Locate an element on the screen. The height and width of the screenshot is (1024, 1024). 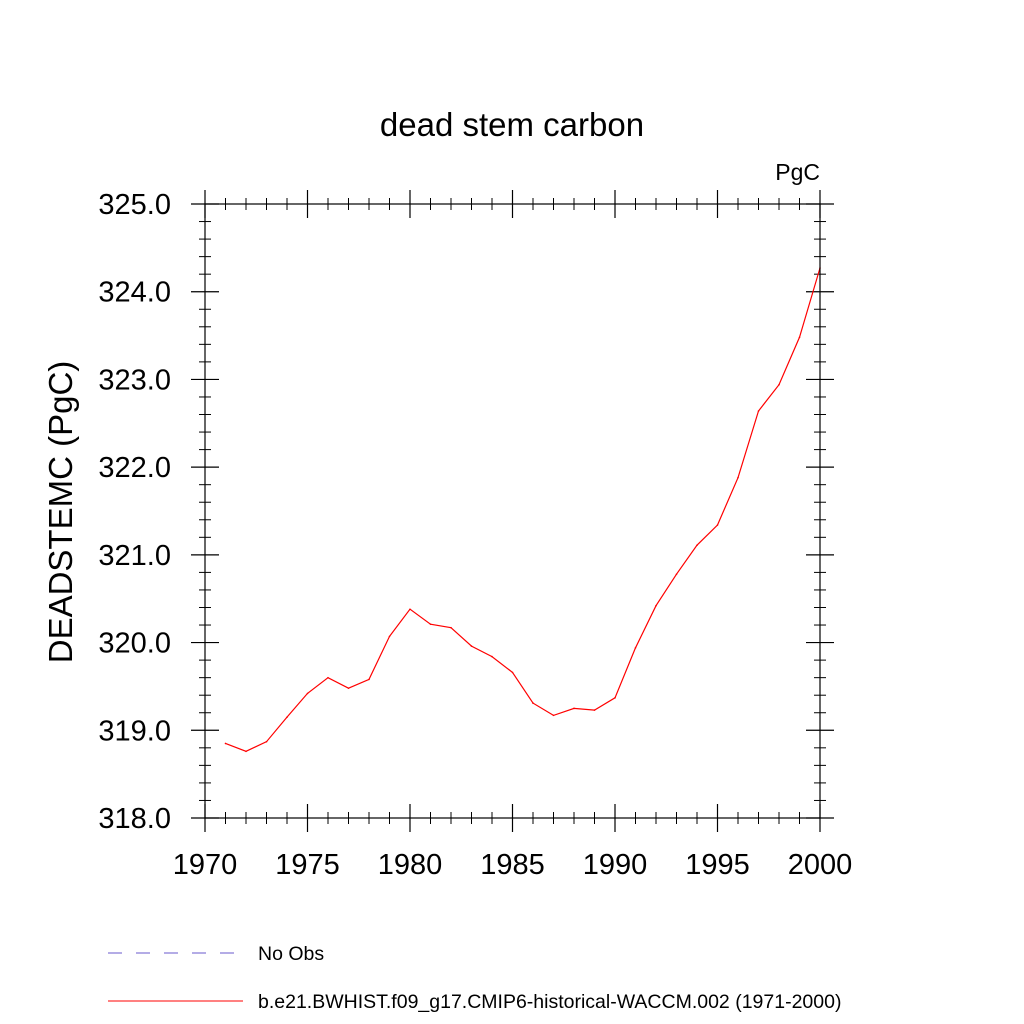
x-tick-label: 1990 is located at coordinates (615, 865).